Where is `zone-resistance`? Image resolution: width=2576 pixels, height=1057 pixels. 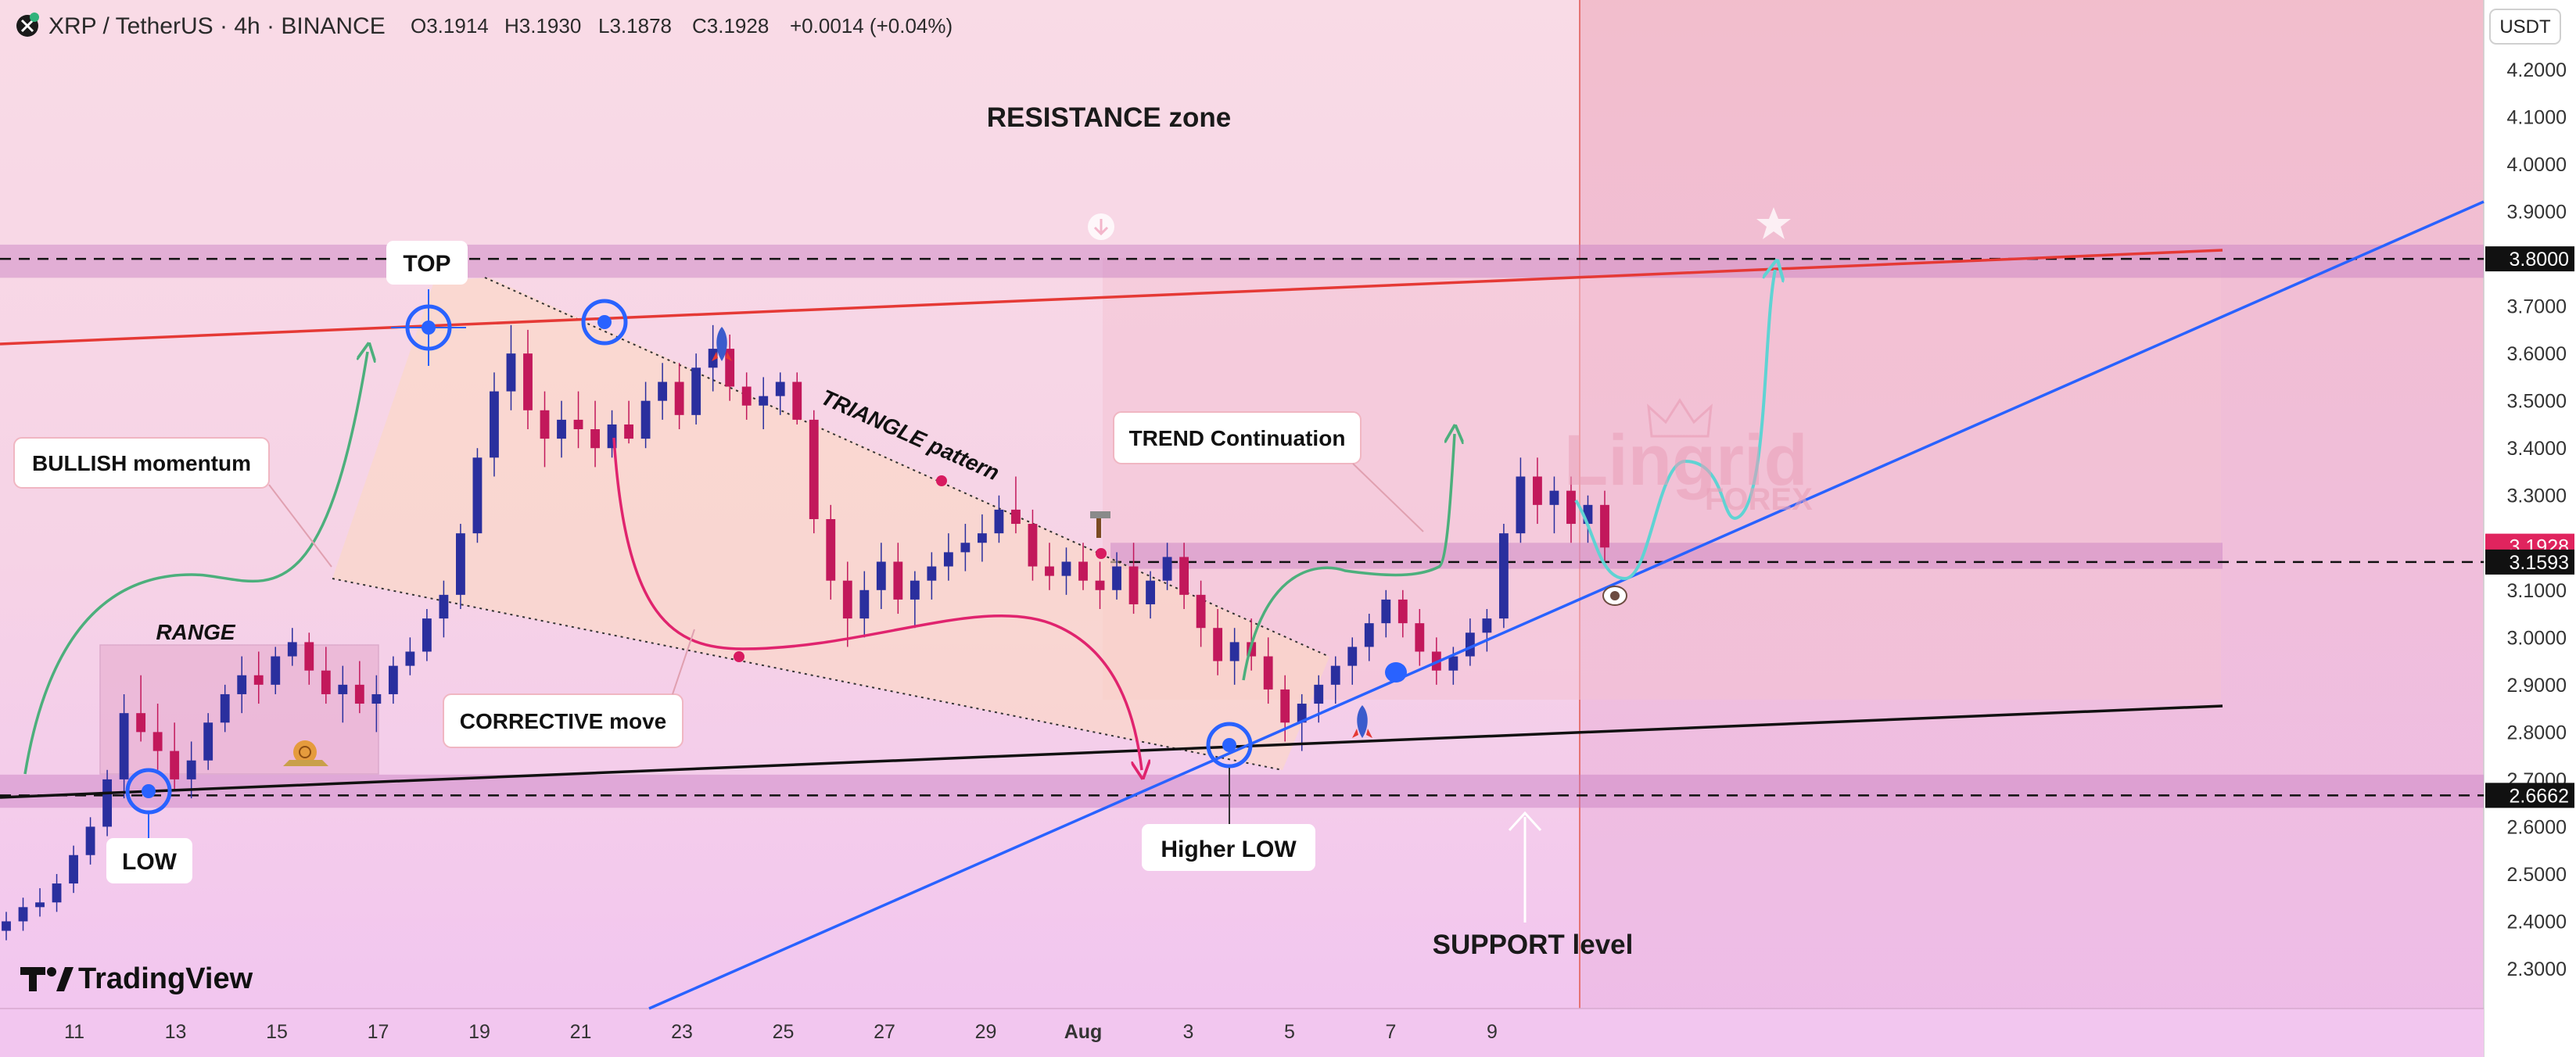 zone-resistance is located at coordinates (1242, 261).